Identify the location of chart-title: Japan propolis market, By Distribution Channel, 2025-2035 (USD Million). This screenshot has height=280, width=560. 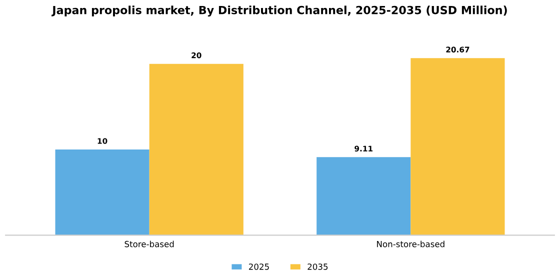
(279, 11).